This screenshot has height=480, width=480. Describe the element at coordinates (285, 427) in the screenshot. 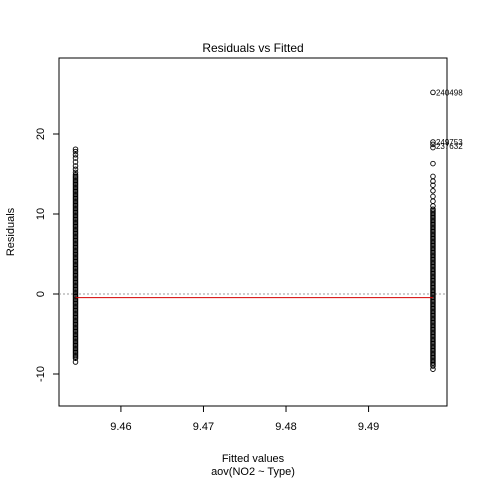

I see `x-tick-label: 9.48` at that location.